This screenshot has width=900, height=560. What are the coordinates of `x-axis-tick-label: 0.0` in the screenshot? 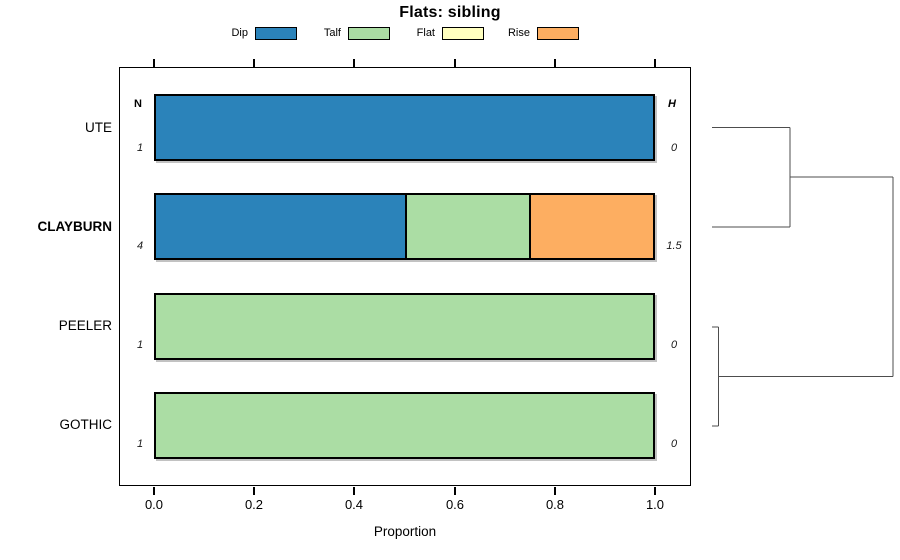 It's located at (154, 504).